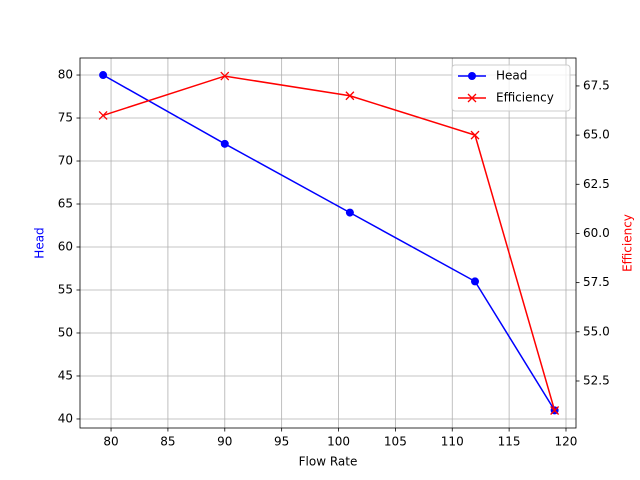 Image resolution: width=640 pixels, height=480 pixels. Describe the element at coordinates (65, 332) in the screenshot. I see `y-tick-label: 50` at that location.